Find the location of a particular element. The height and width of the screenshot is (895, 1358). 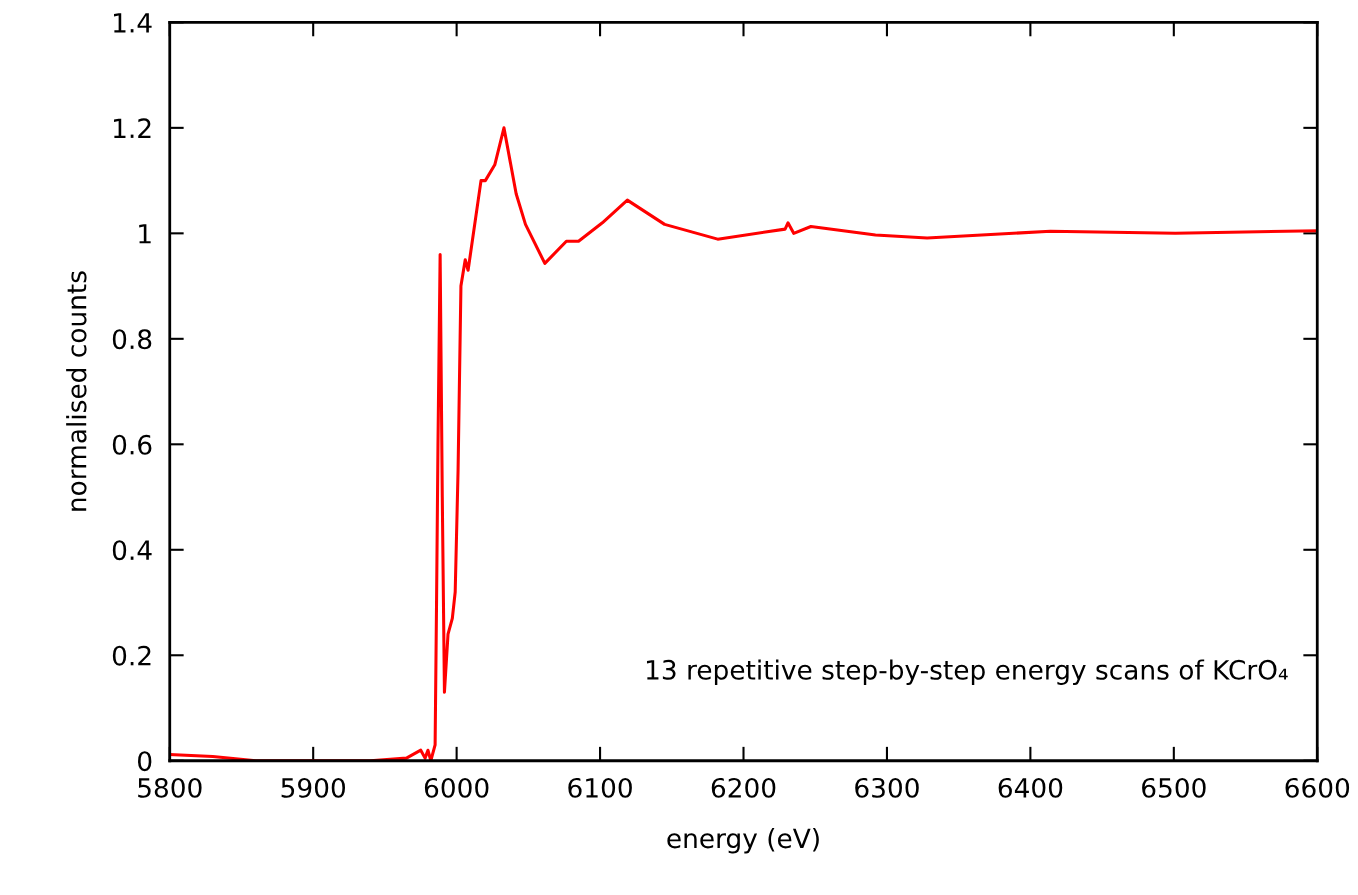

y-axis-title: normalised counts is located at coordinates (76, 391).